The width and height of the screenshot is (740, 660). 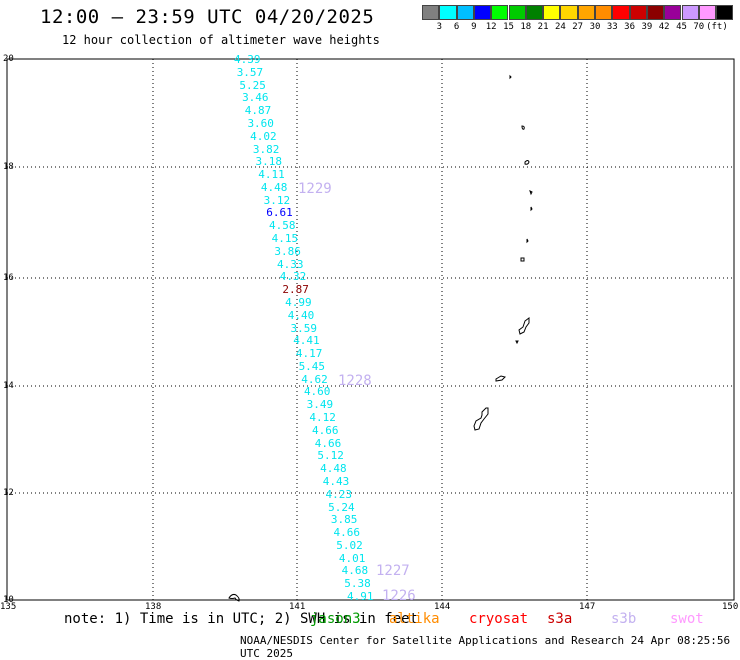 I want to click on colorbar-label: 33, so click(x=612, y=27).